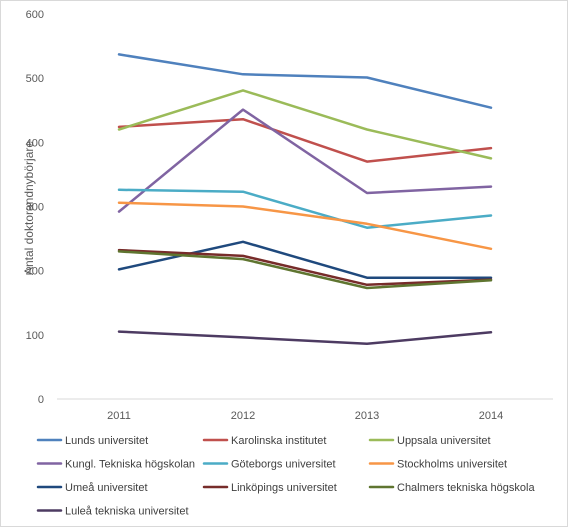 This screenshot has height=527, width=568. I want to click on legend-item: Stockholms universitet, so click(437, 465).